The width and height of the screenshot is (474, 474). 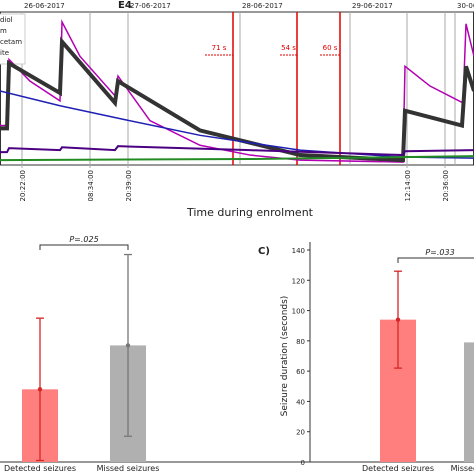 I want to click on duration-label: 54 s, so click(x=288, y=48).